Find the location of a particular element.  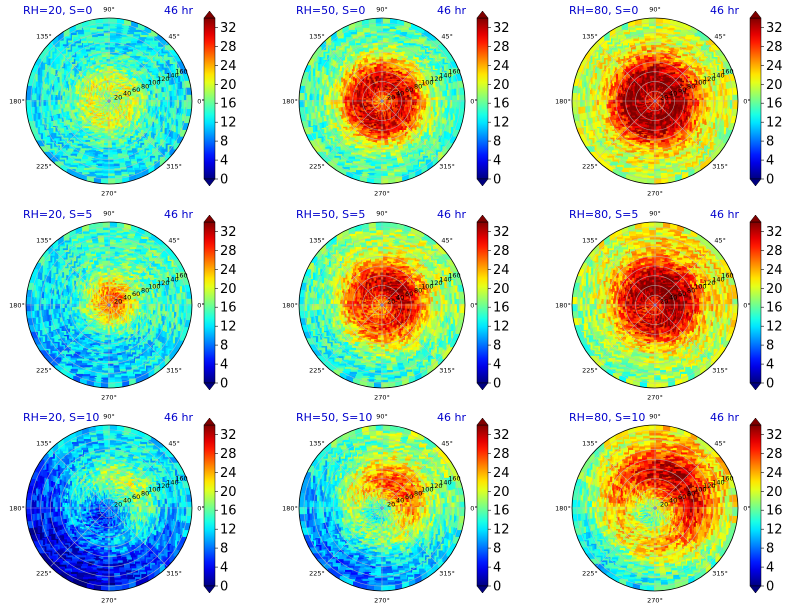

angular-gridline is located at coordinates (138, 130).